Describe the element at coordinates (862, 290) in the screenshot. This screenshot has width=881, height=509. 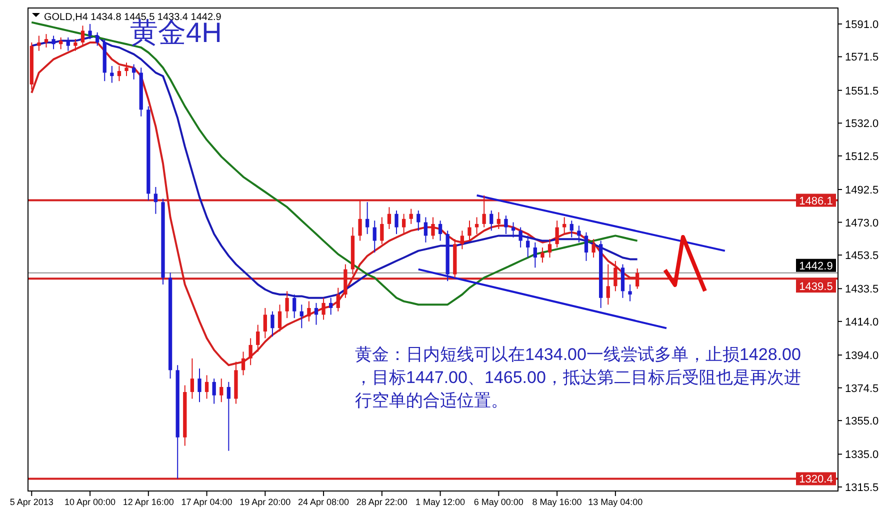
I see `y-tick-label: 1433.5` at that location.